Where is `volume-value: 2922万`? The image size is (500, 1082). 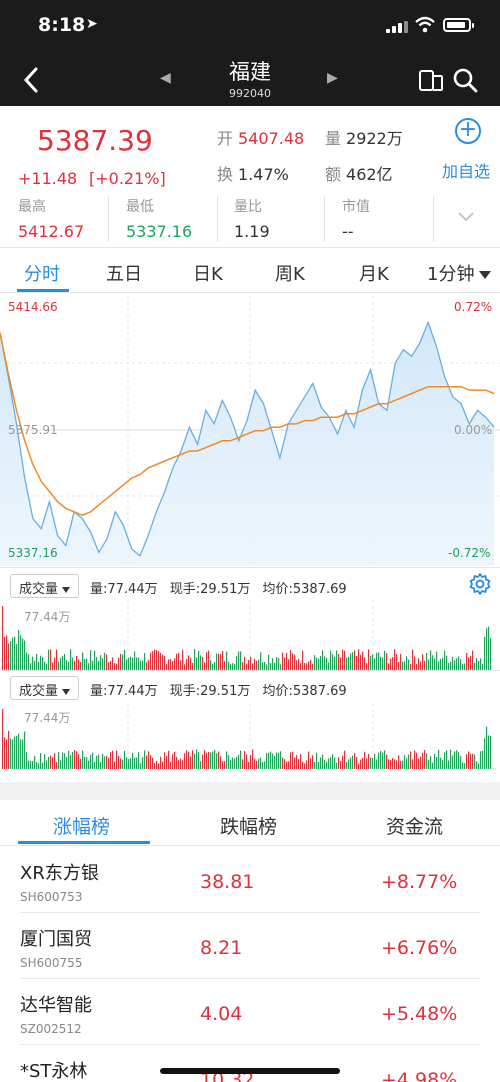
volume-value: 2922万 is located at coordinates (374, 138).